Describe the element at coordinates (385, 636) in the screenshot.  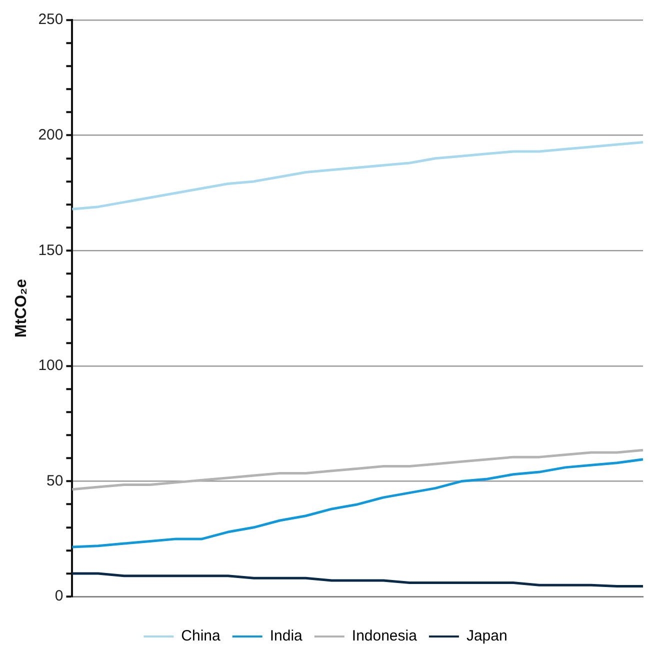
I see `legend-label: Indonesia` at that location.